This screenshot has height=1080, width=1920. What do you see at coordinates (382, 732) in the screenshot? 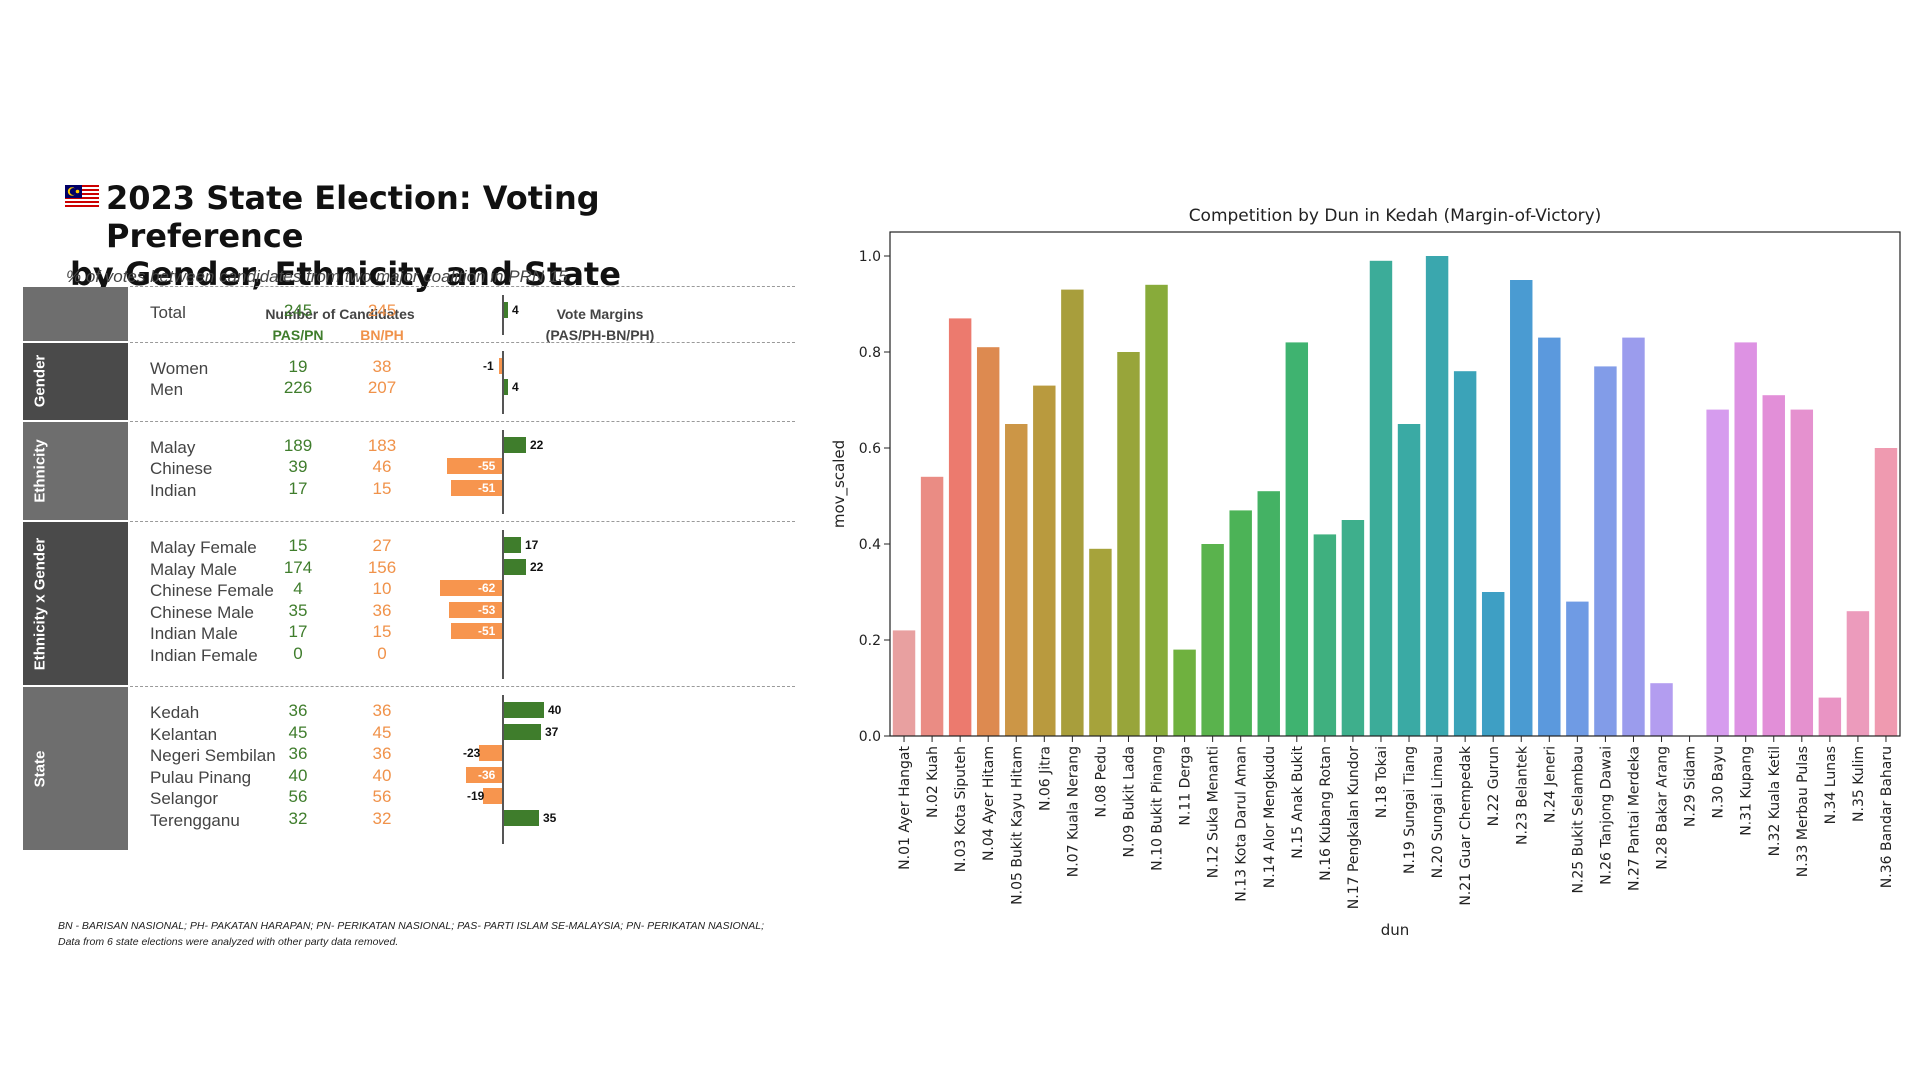
I see `bn-ph-count: 45` at bounding box center [382, 732].